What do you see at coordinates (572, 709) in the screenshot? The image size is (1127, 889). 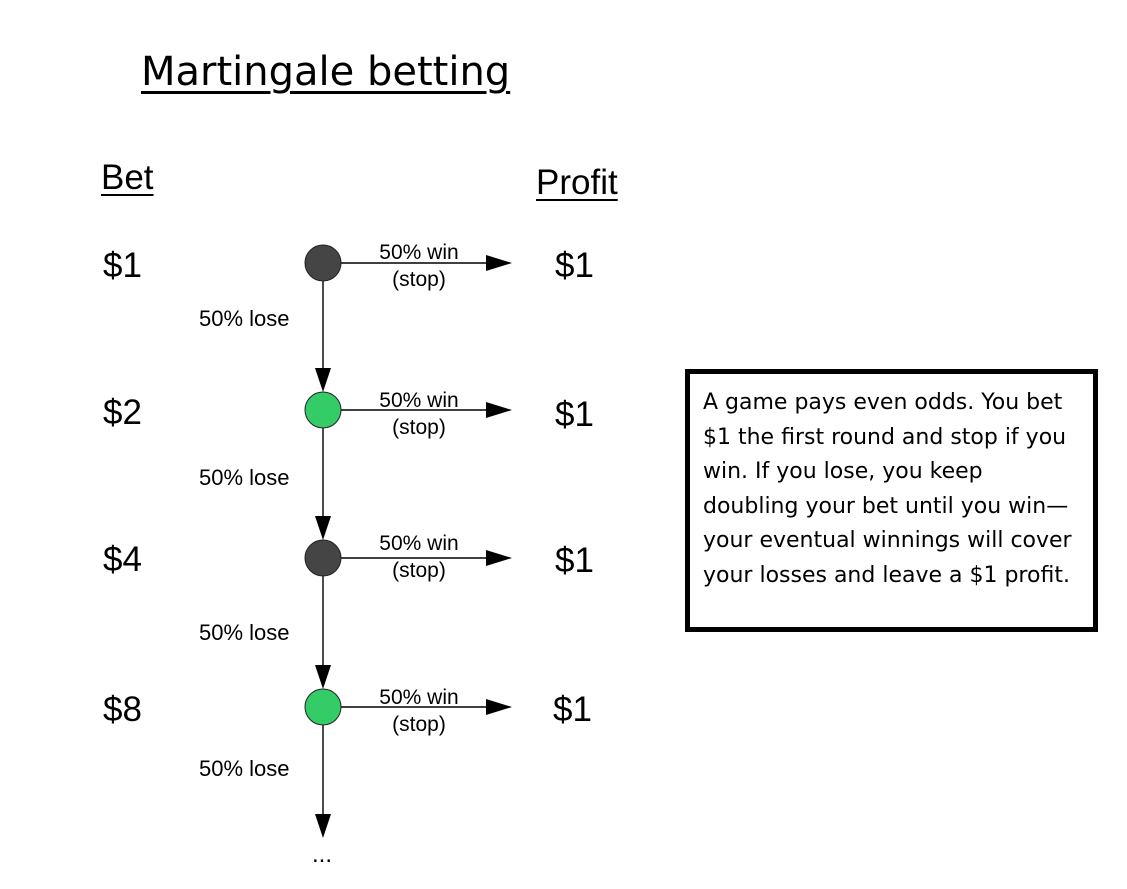 I see `profit-amount-round-4: $1` at bounding box center [572, 709].